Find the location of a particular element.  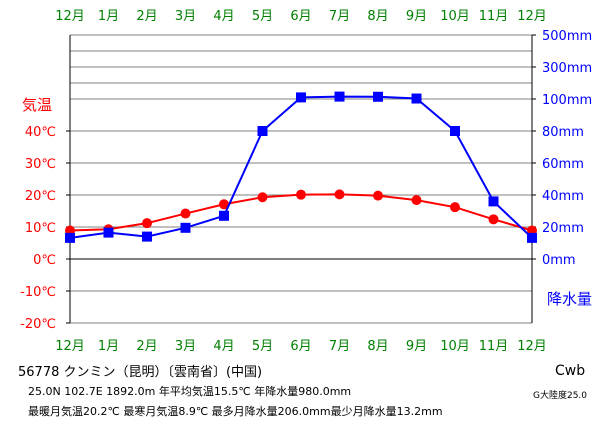

station-title: 56778 クンミン（昆明）〔雲南省〕(中国) is located at coordinates (140, 372).